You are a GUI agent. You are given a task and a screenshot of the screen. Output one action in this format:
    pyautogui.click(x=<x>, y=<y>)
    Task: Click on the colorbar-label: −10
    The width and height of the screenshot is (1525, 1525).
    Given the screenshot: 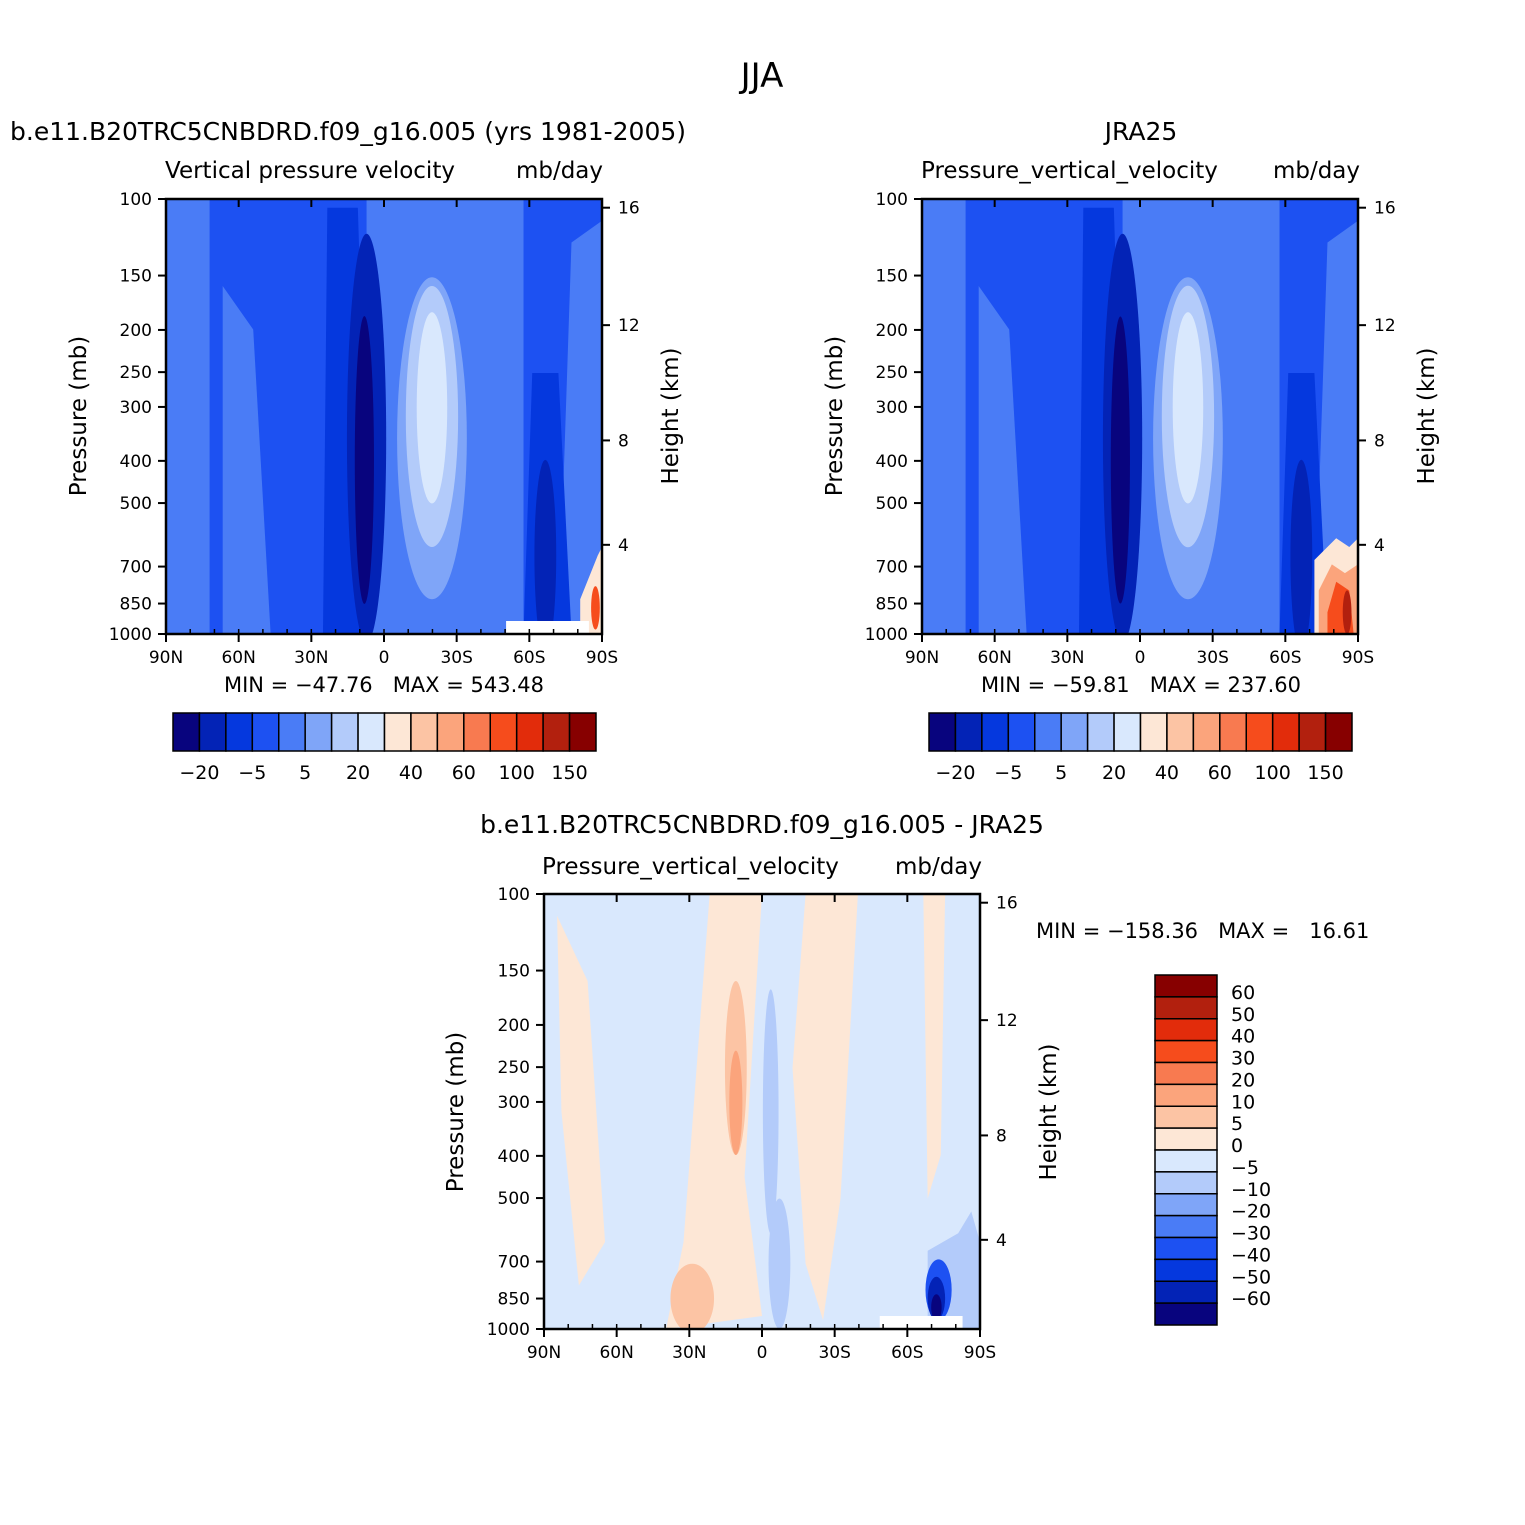 What is the action you would take?
    pyautogui.click(x=1251, y=1190)
    